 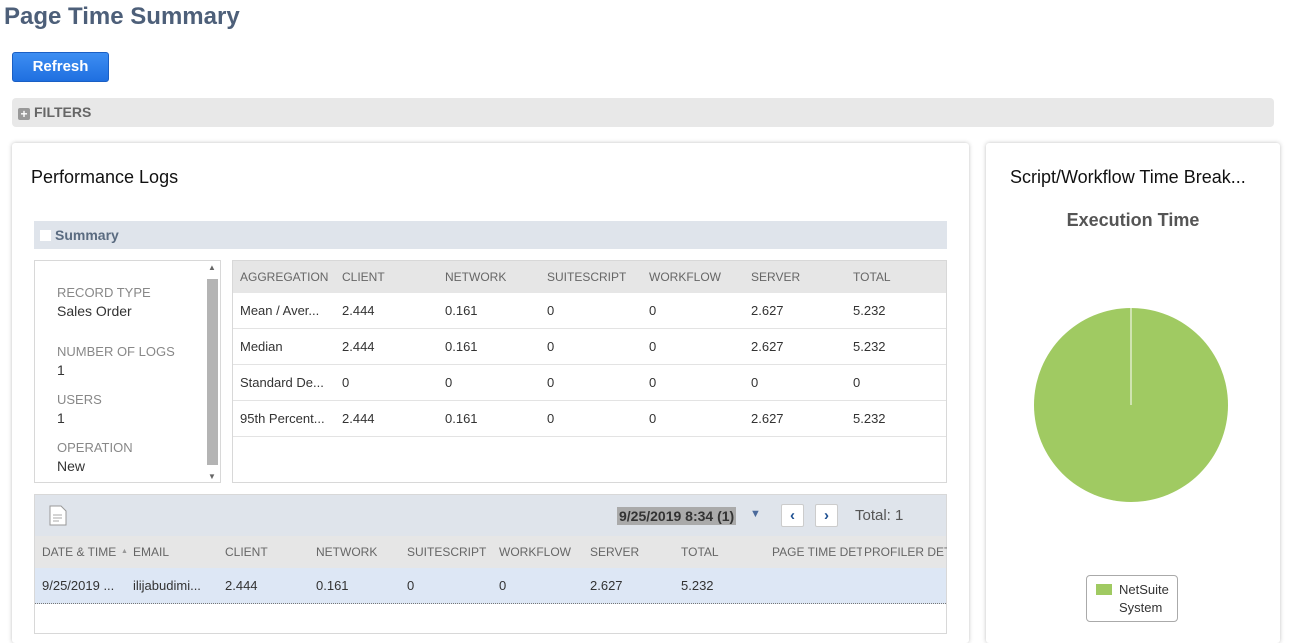 I want to click on grid-cell: 0.161, so click(x=332, y=585).